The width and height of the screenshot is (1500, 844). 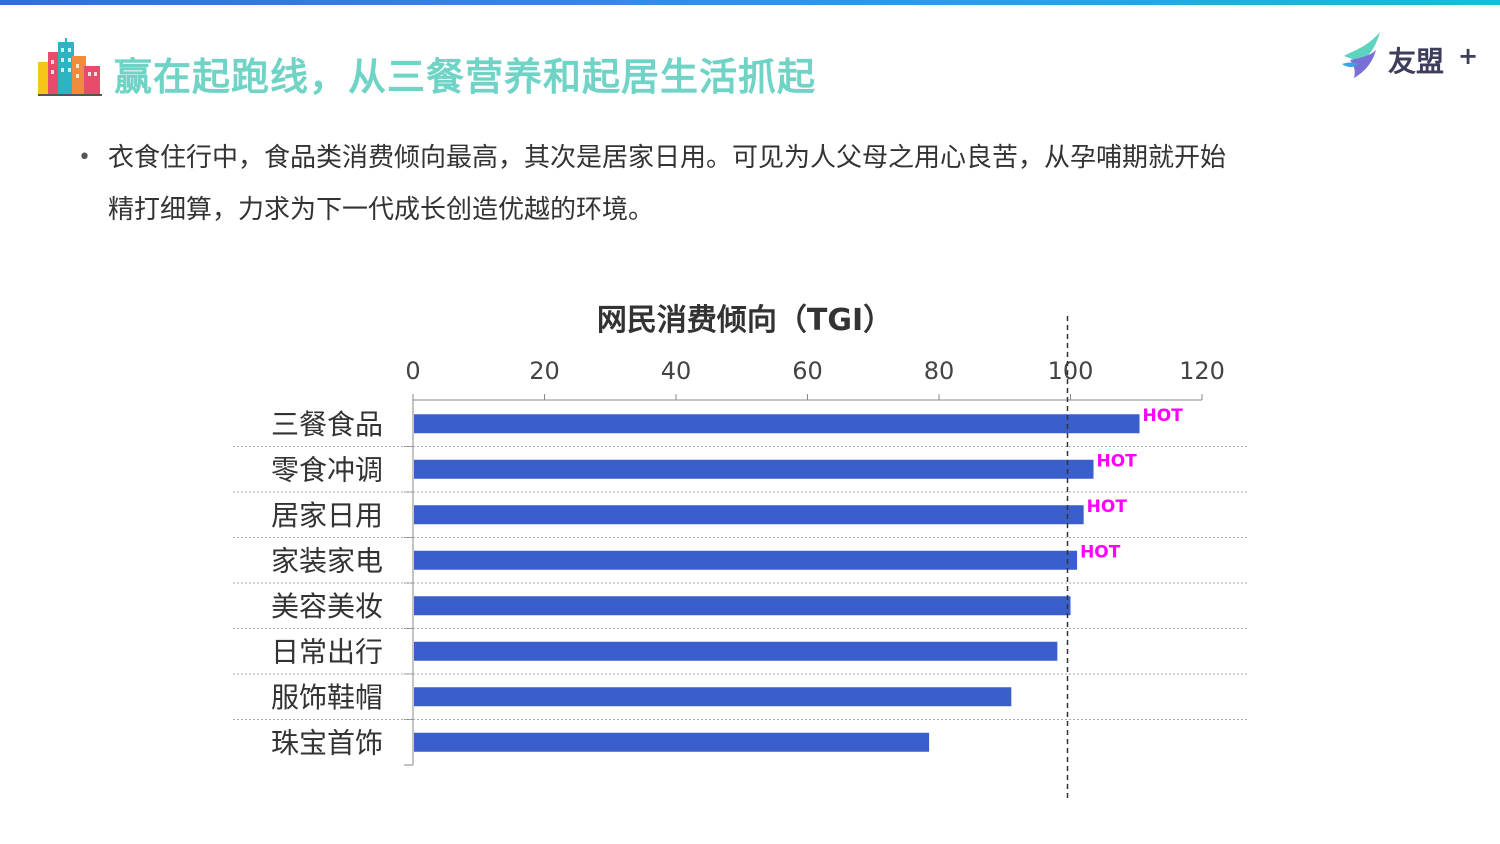 I want to click on description-line-2: 精打细算，力求为下一代成长创造优越的环境。, so click(x=381, y=210).